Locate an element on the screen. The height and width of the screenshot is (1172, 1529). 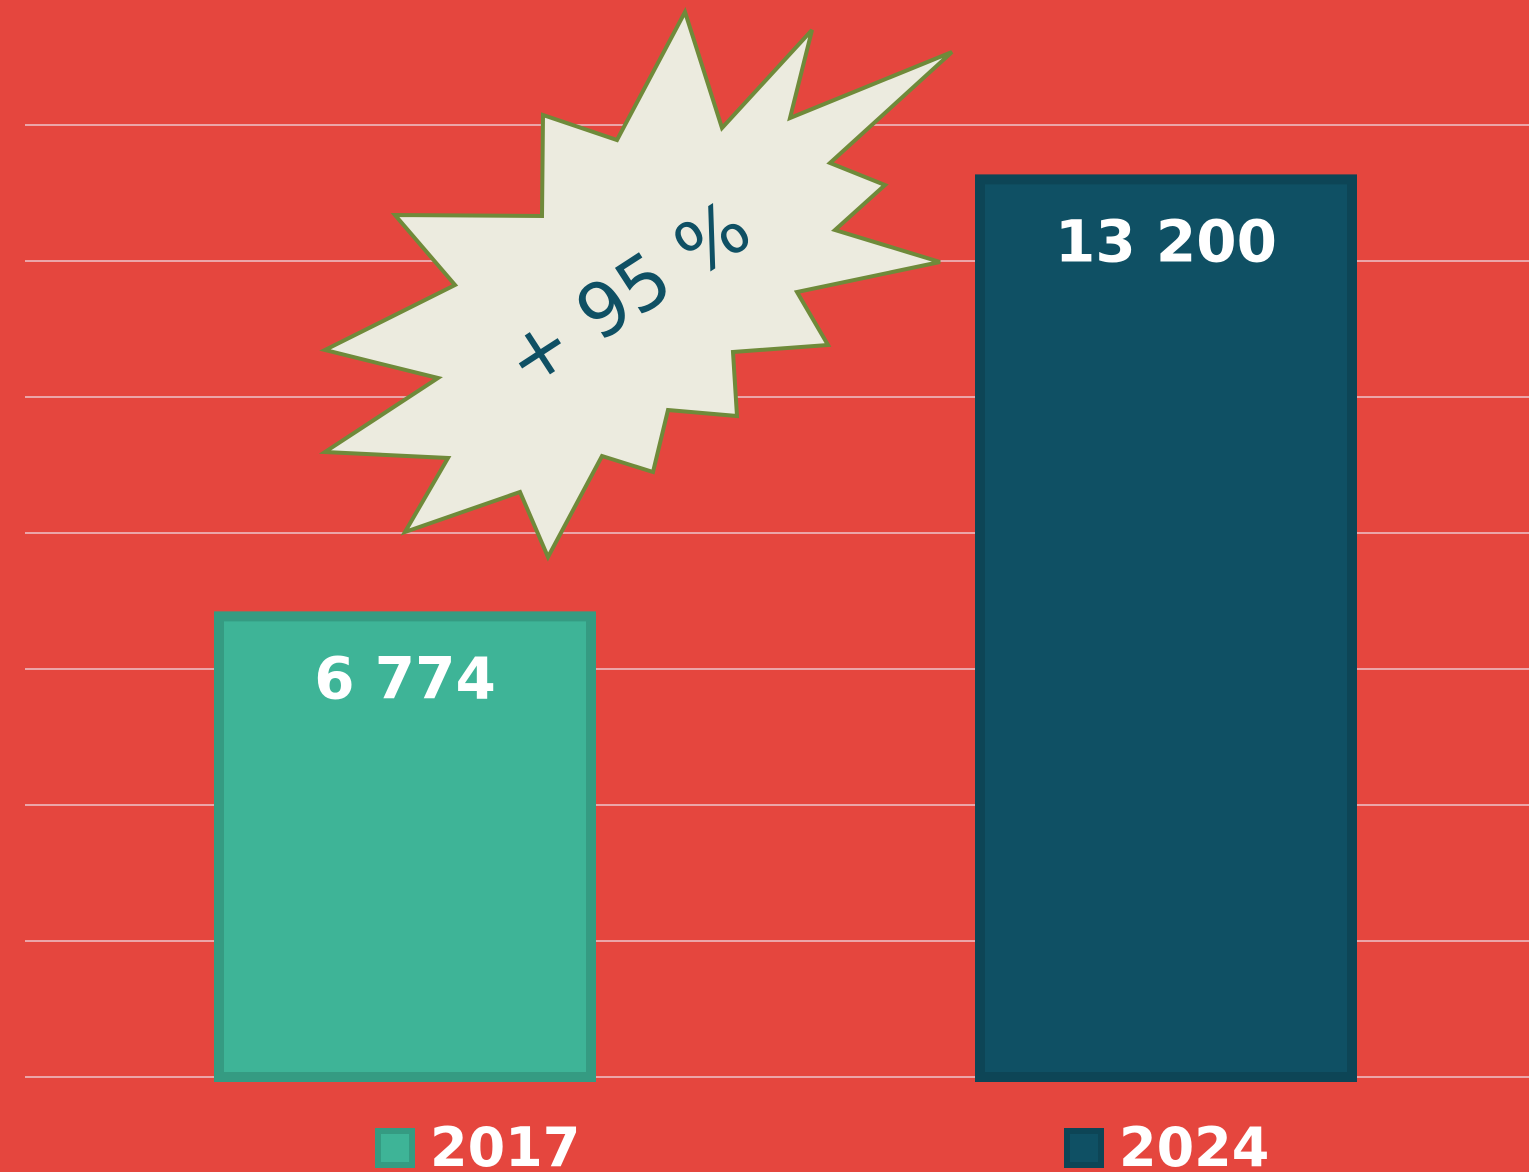
bar is located at coordinates (405, 846).